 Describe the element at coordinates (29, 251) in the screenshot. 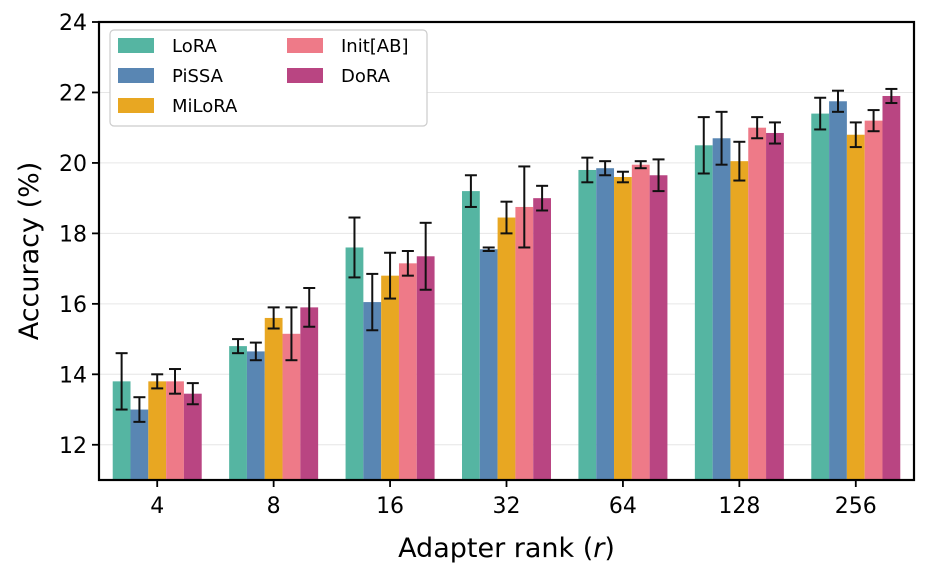

I see `y-axis-label: Accuracy (%)` at that location.